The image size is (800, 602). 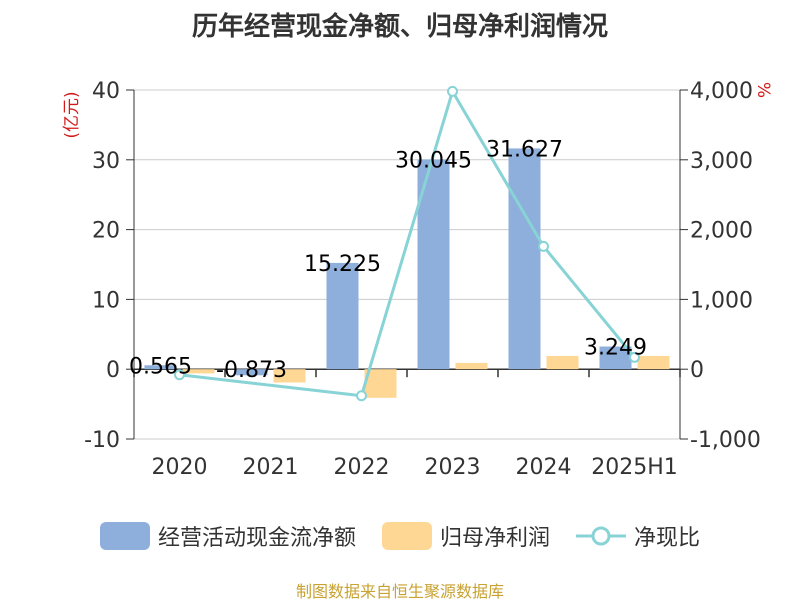 What do you see at coordinates (271, 467) in the screenshot?
I see `x-tick-label: 2021` at bounding box center [271, 467].